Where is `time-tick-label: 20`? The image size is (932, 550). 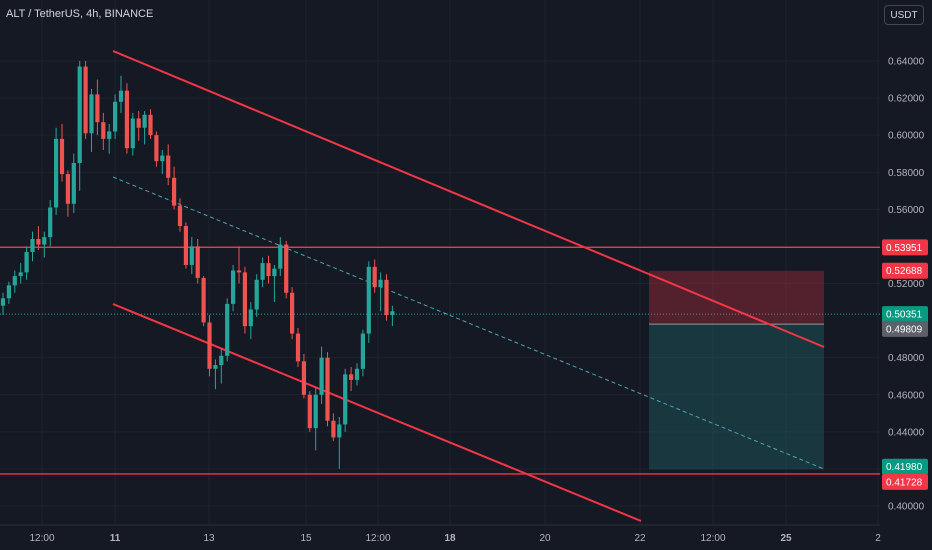
time-tick-label: 20 is located at coordinates (545, 538).